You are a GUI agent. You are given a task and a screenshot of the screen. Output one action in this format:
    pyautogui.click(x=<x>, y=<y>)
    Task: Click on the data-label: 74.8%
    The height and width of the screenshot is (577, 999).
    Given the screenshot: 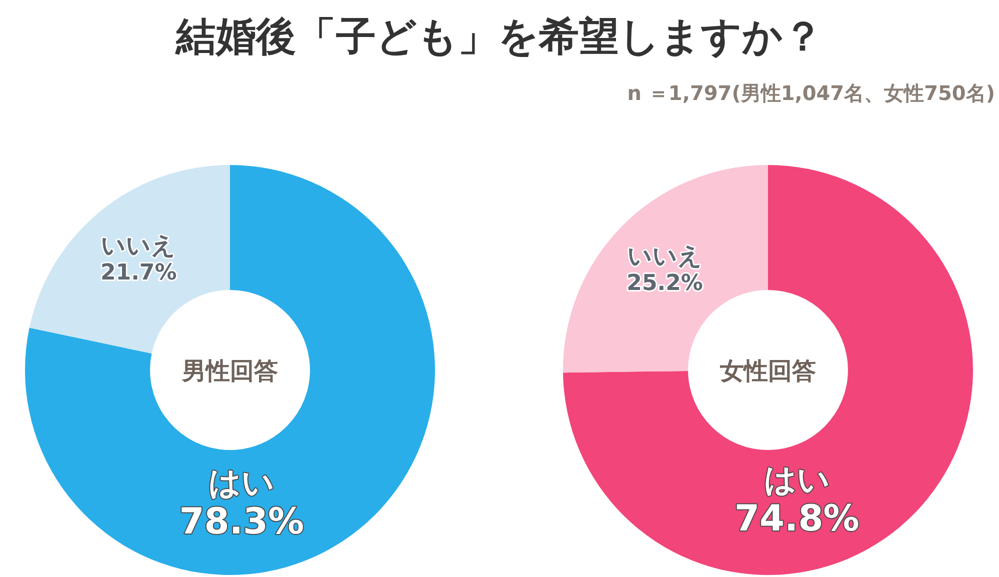 What is the action you would take?
    pyautogui.click(x=797, y=519)
    